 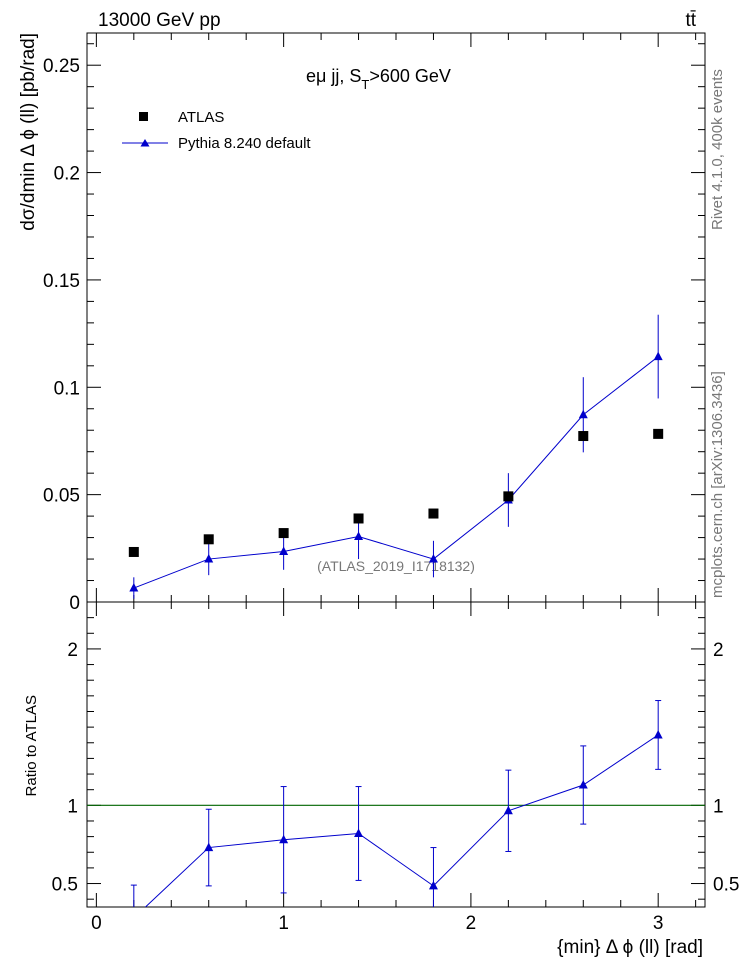 What do you see at coordinates (630, 947) in the screenshot?
I see `x-axis-label: {min} Δ ϕ (ll) [rad]` at bounding box center [630, 947].